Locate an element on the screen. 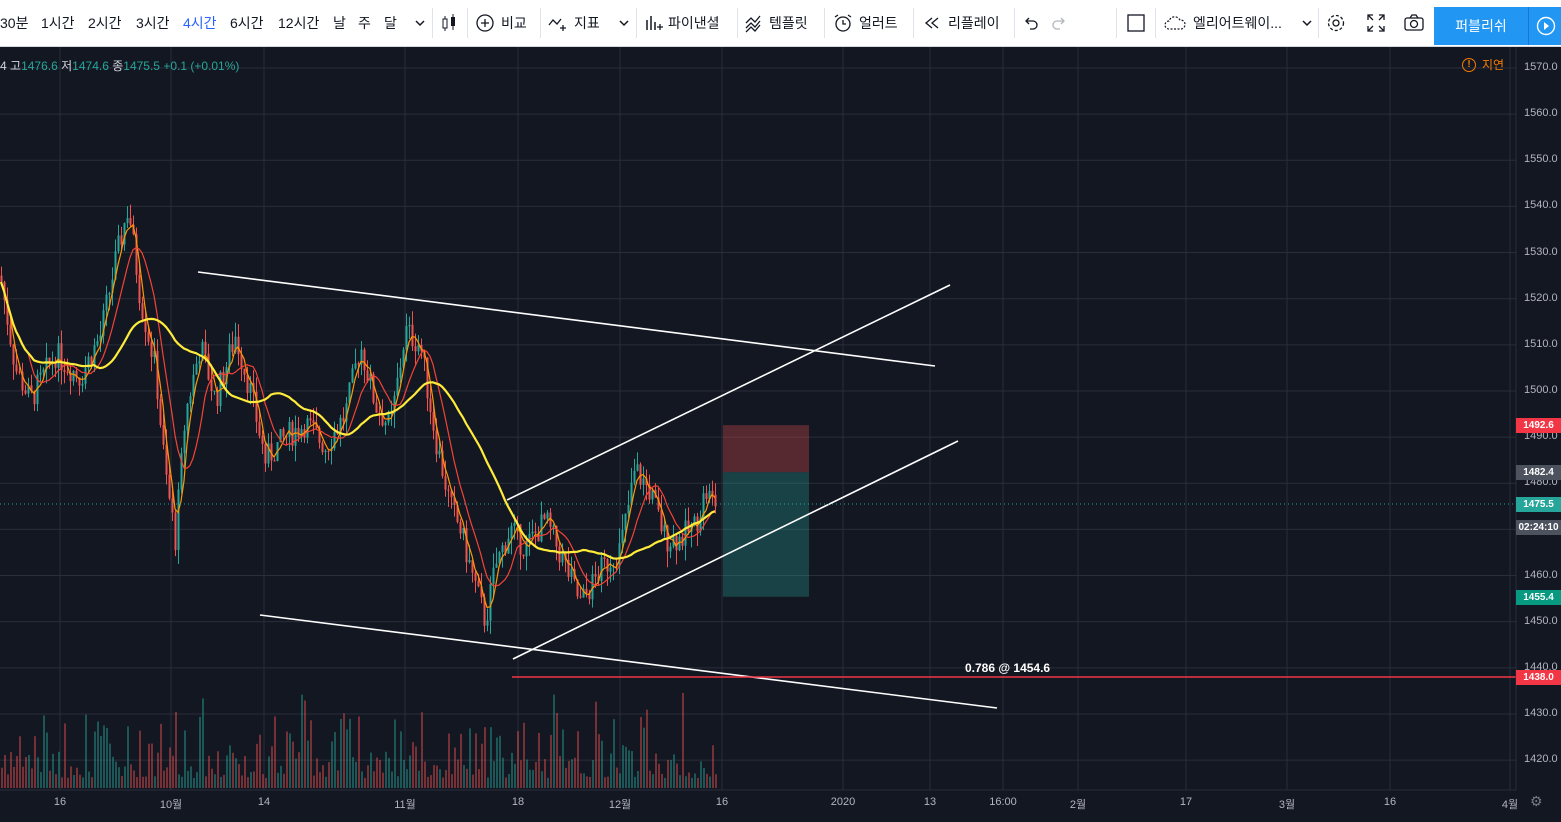 The height and width of the screenshot is (822, 1561). interval-6h: 6시간 is located at coordinates (247, 23).